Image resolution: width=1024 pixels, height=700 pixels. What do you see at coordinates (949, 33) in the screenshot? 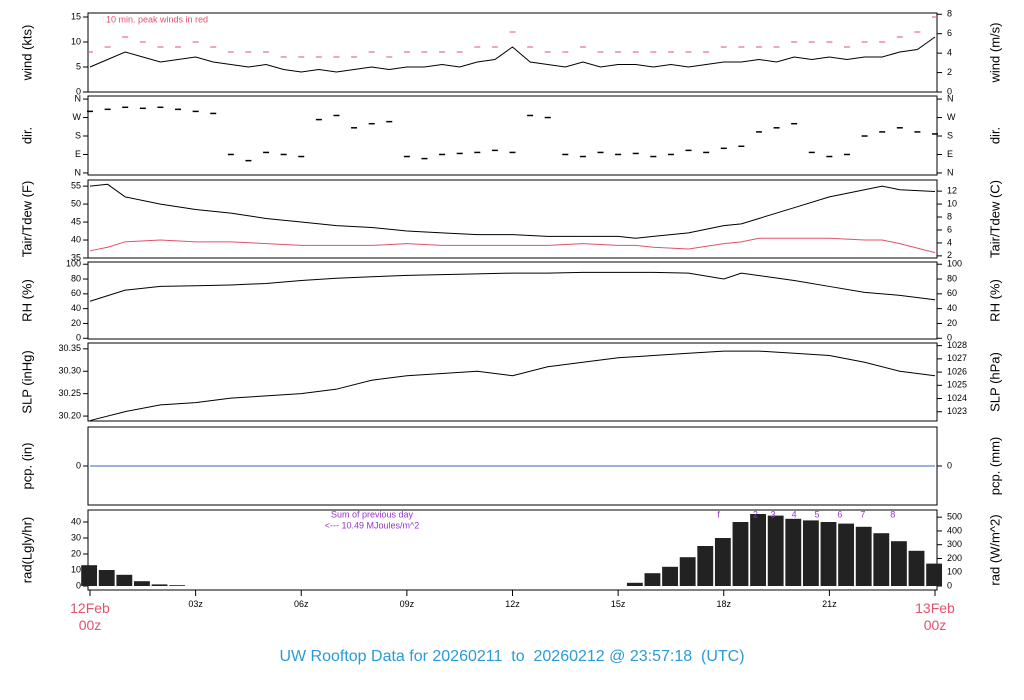
I see `y2-tick-label: 6` at bounding box center [949, 33].